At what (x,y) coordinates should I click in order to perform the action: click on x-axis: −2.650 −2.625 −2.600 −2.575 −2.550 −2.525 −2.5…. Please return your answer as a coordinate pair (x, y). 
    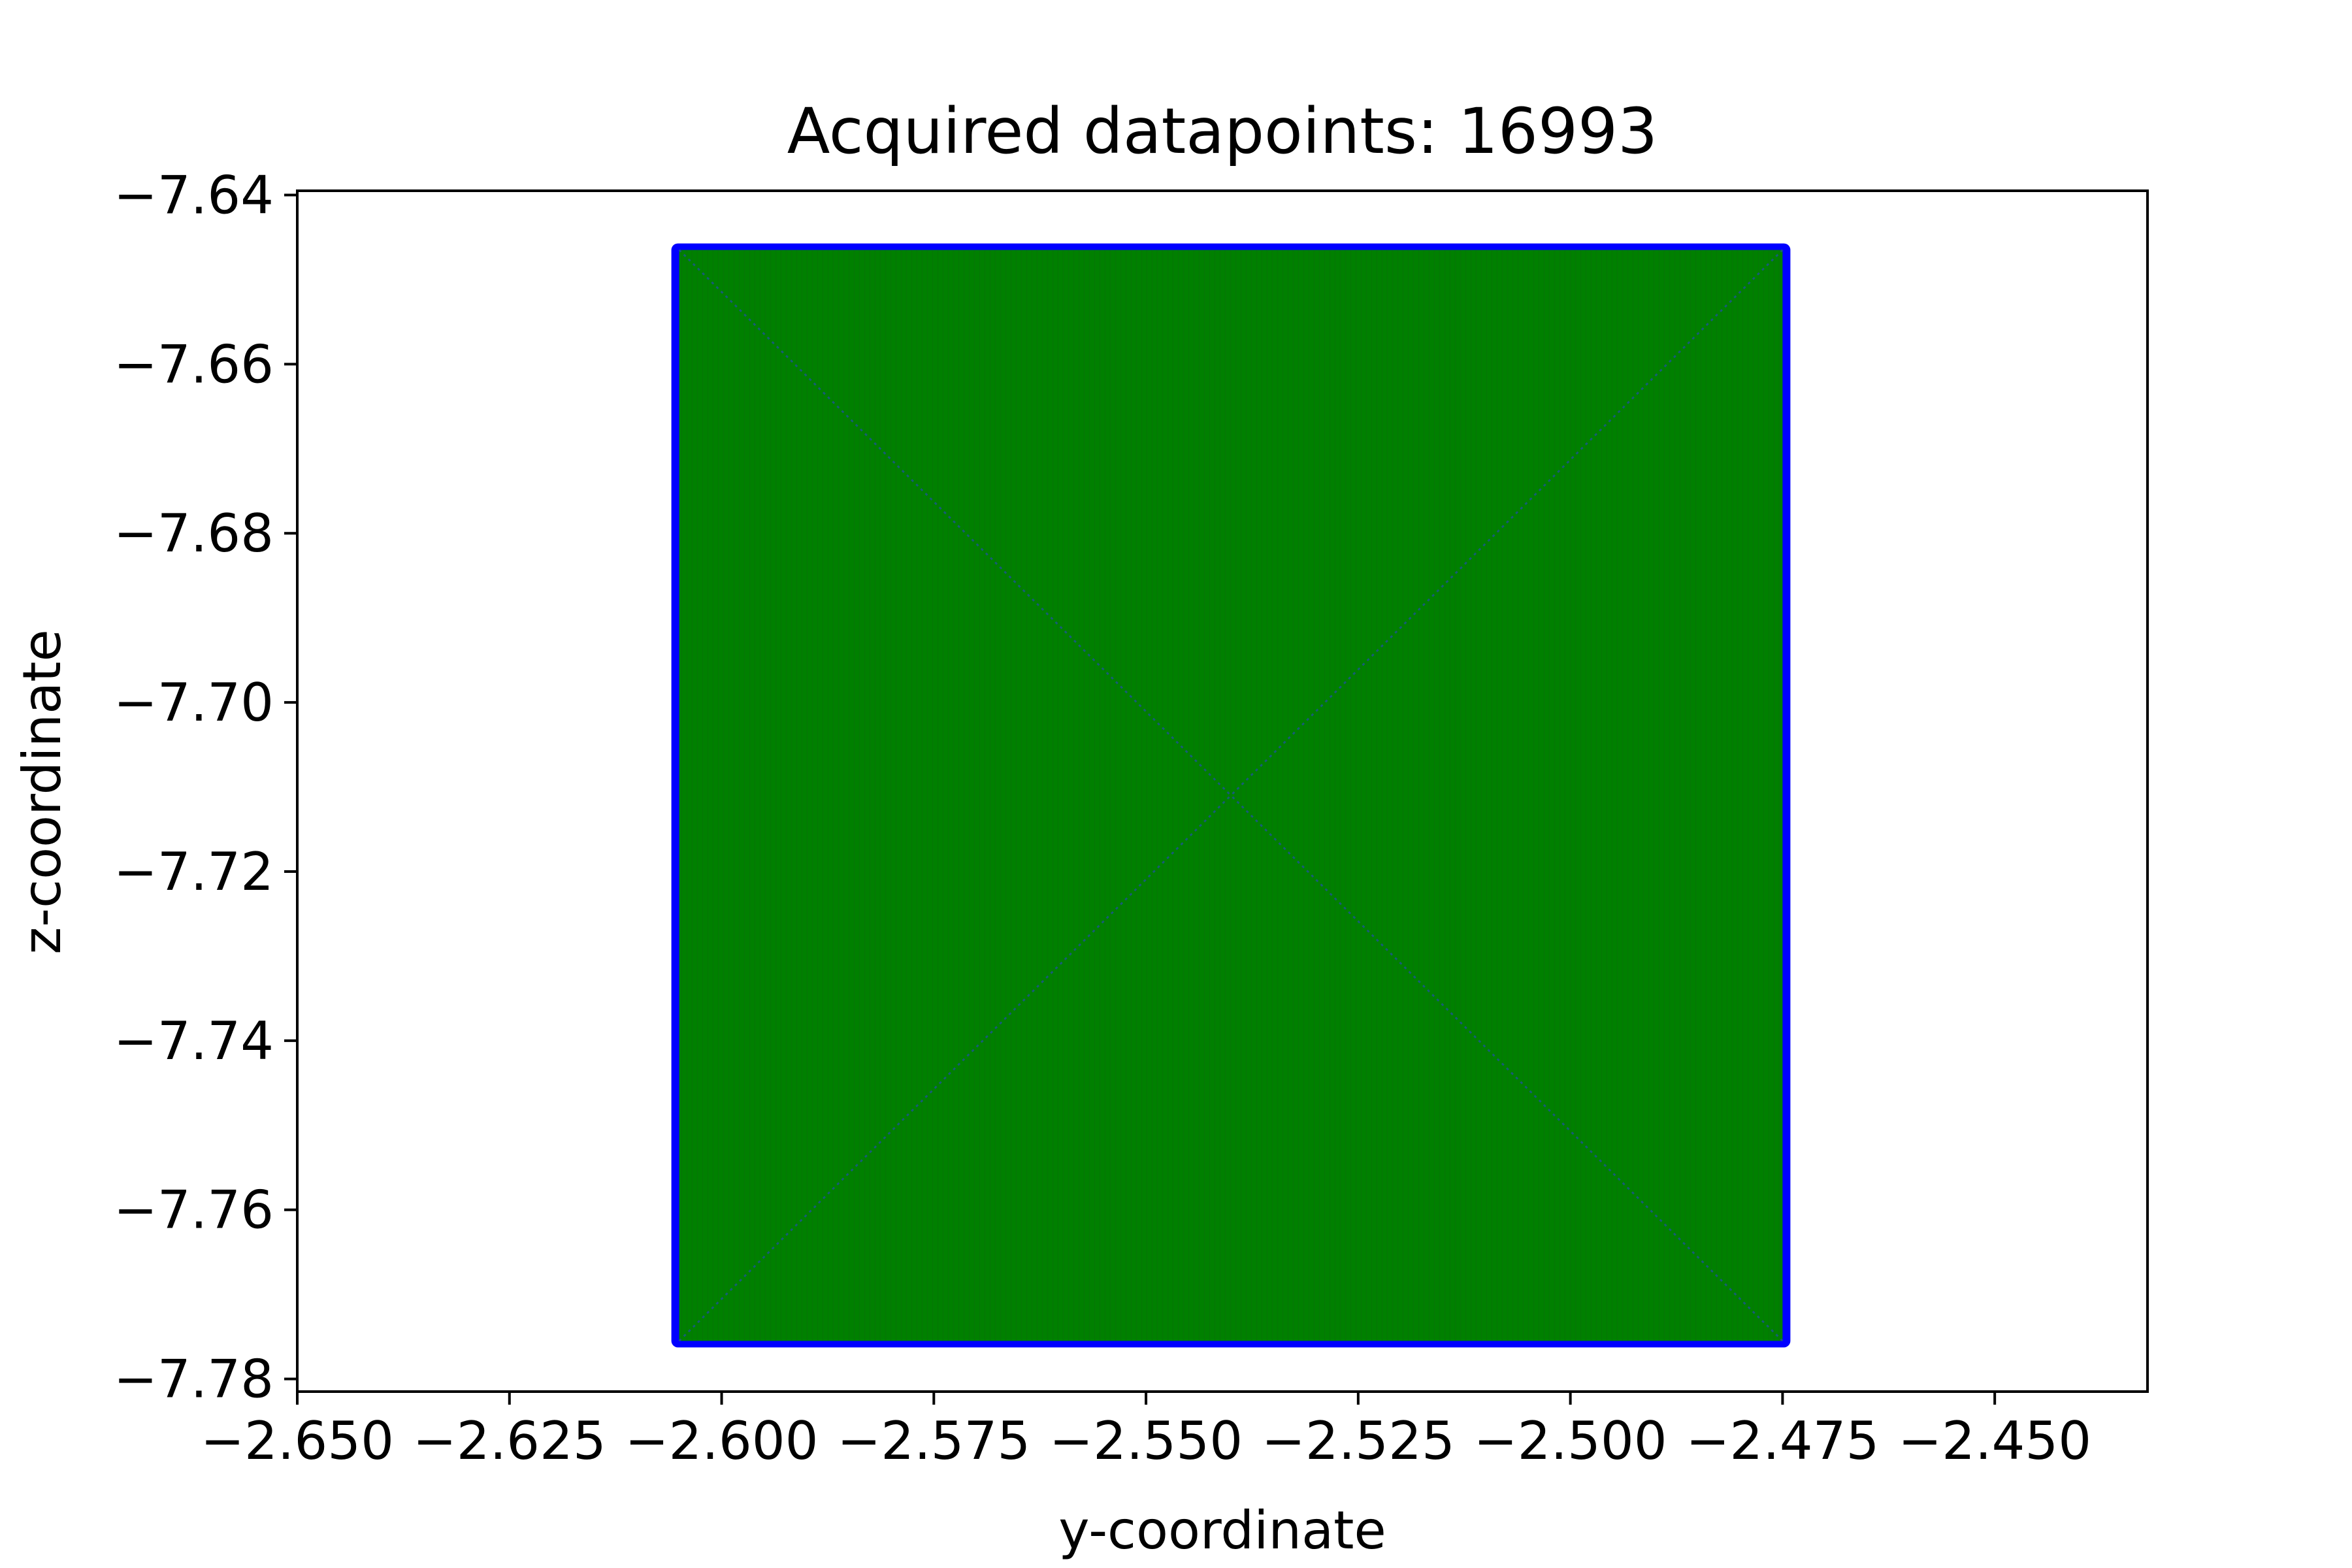
    Looking at the image, I should click on (1146, 1431).